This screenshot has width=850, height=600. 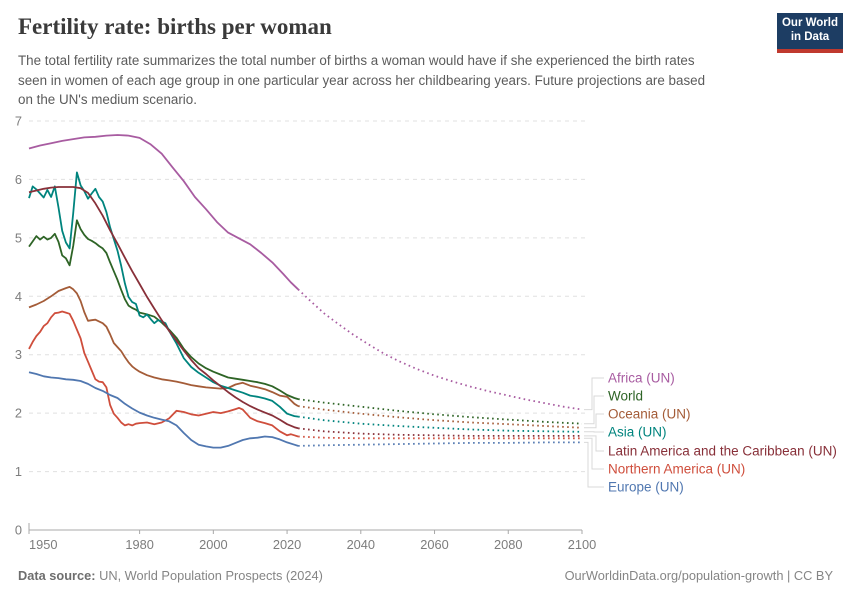 I want to click on y-tick-label: 2, so click(x=18, y=413).